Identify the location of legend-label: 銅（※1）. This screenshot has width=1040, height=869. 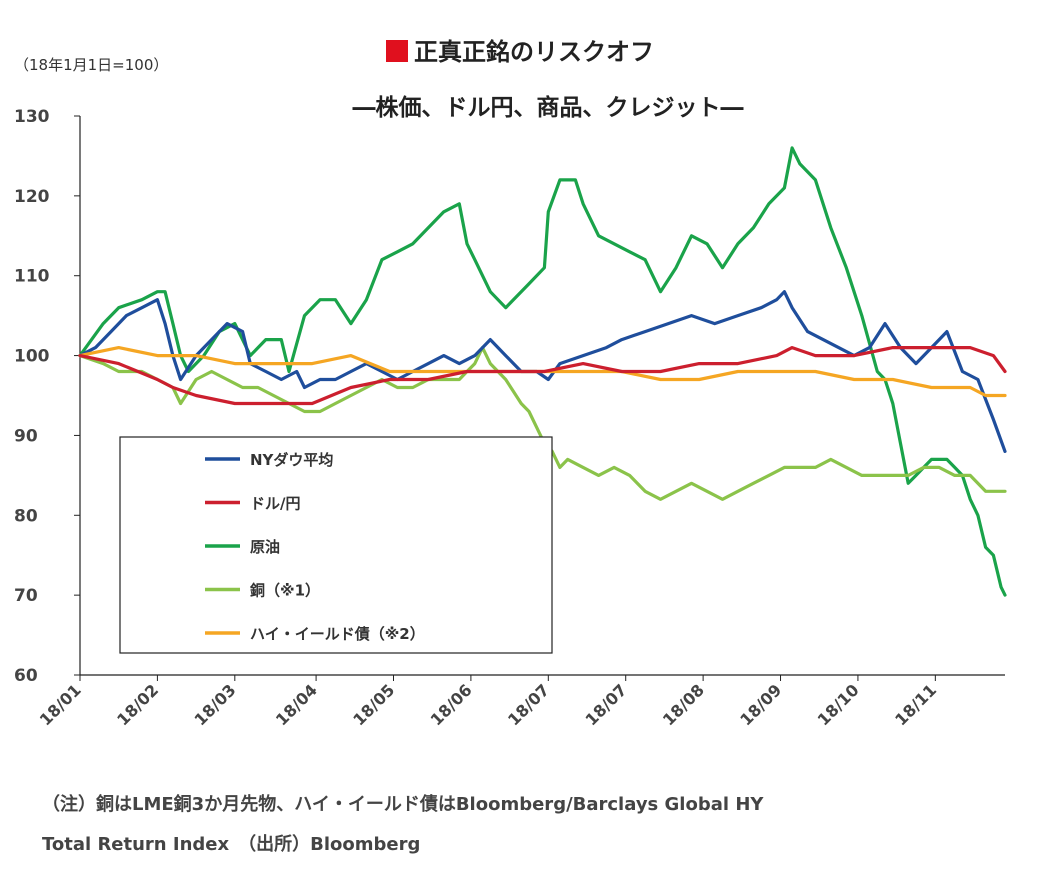
(285, 591).